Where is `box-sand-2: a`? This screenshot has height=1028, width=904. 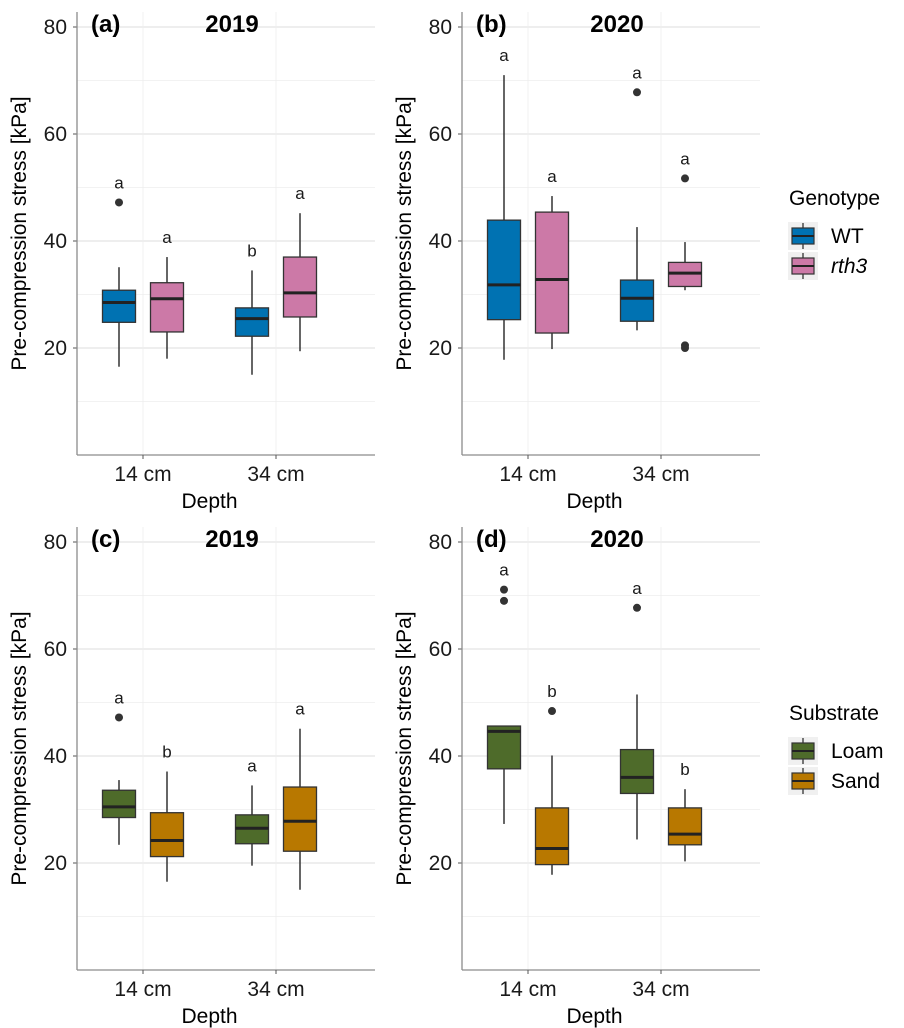 box-sand-2: a is located at coordinates (300, 795).